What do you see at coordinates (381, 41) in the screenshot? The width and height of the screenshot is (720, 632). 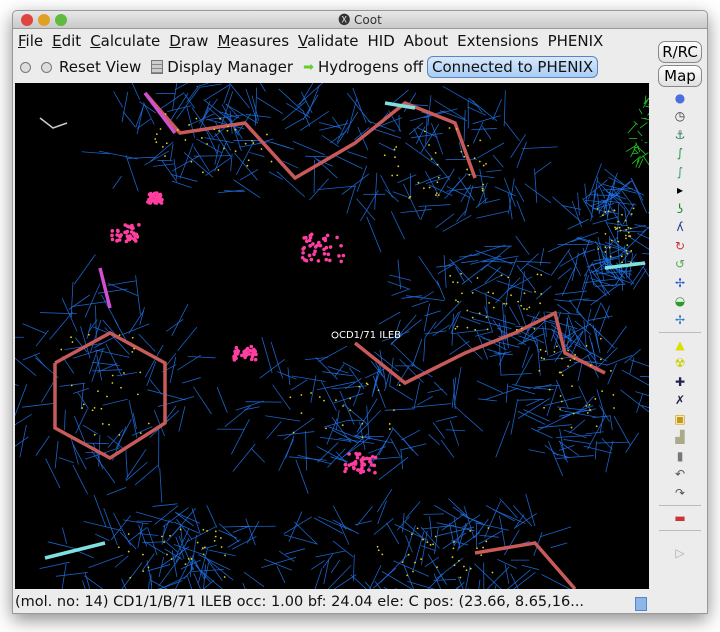 I see `menu-hid: HID` at bounding box center [381, 41].